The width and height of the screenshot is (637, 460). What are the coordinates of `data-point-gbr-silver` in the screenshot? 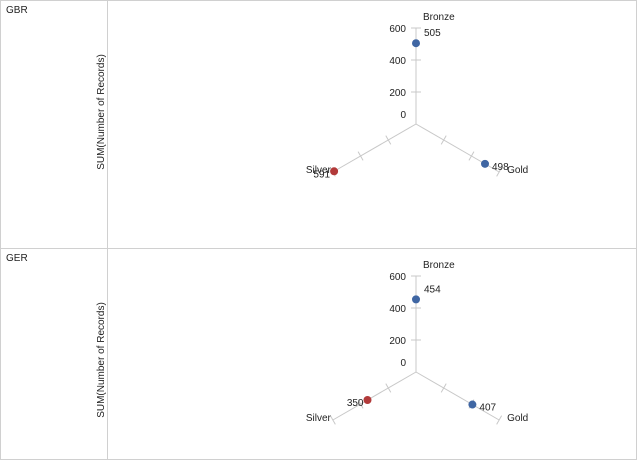 It's located at (334, 171).